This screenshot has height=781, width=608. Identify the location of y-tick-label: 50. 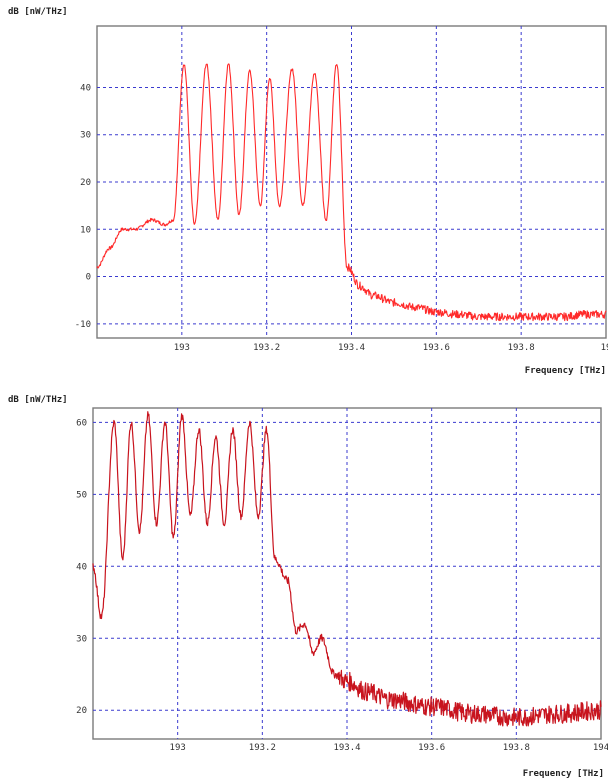
(81, 495).